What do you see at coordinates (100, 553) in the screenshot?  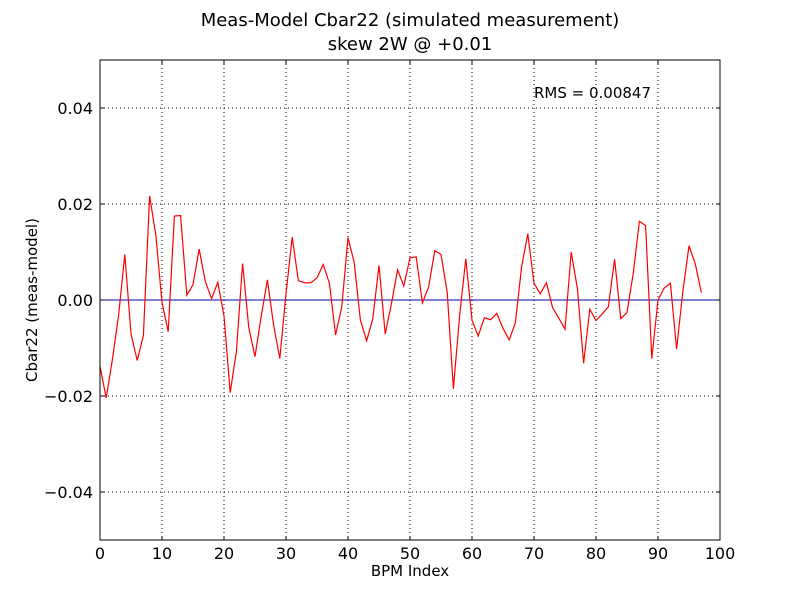 I see `x-tick-label: 0` at bounding box center [100, 553].